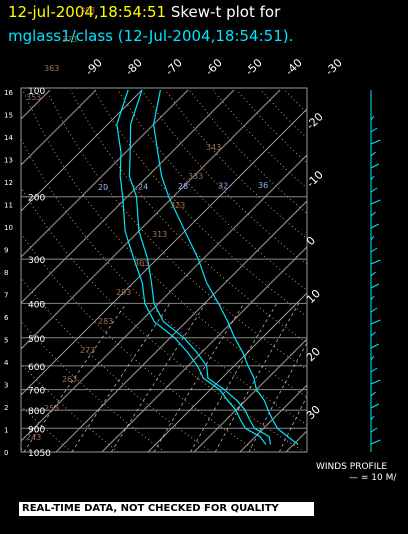 The image size is (408, 534). What do you see at coordinates (214, 67) in the screenshot?
I see `temperature-tick-top: -60` at bounding box center [214, 67].